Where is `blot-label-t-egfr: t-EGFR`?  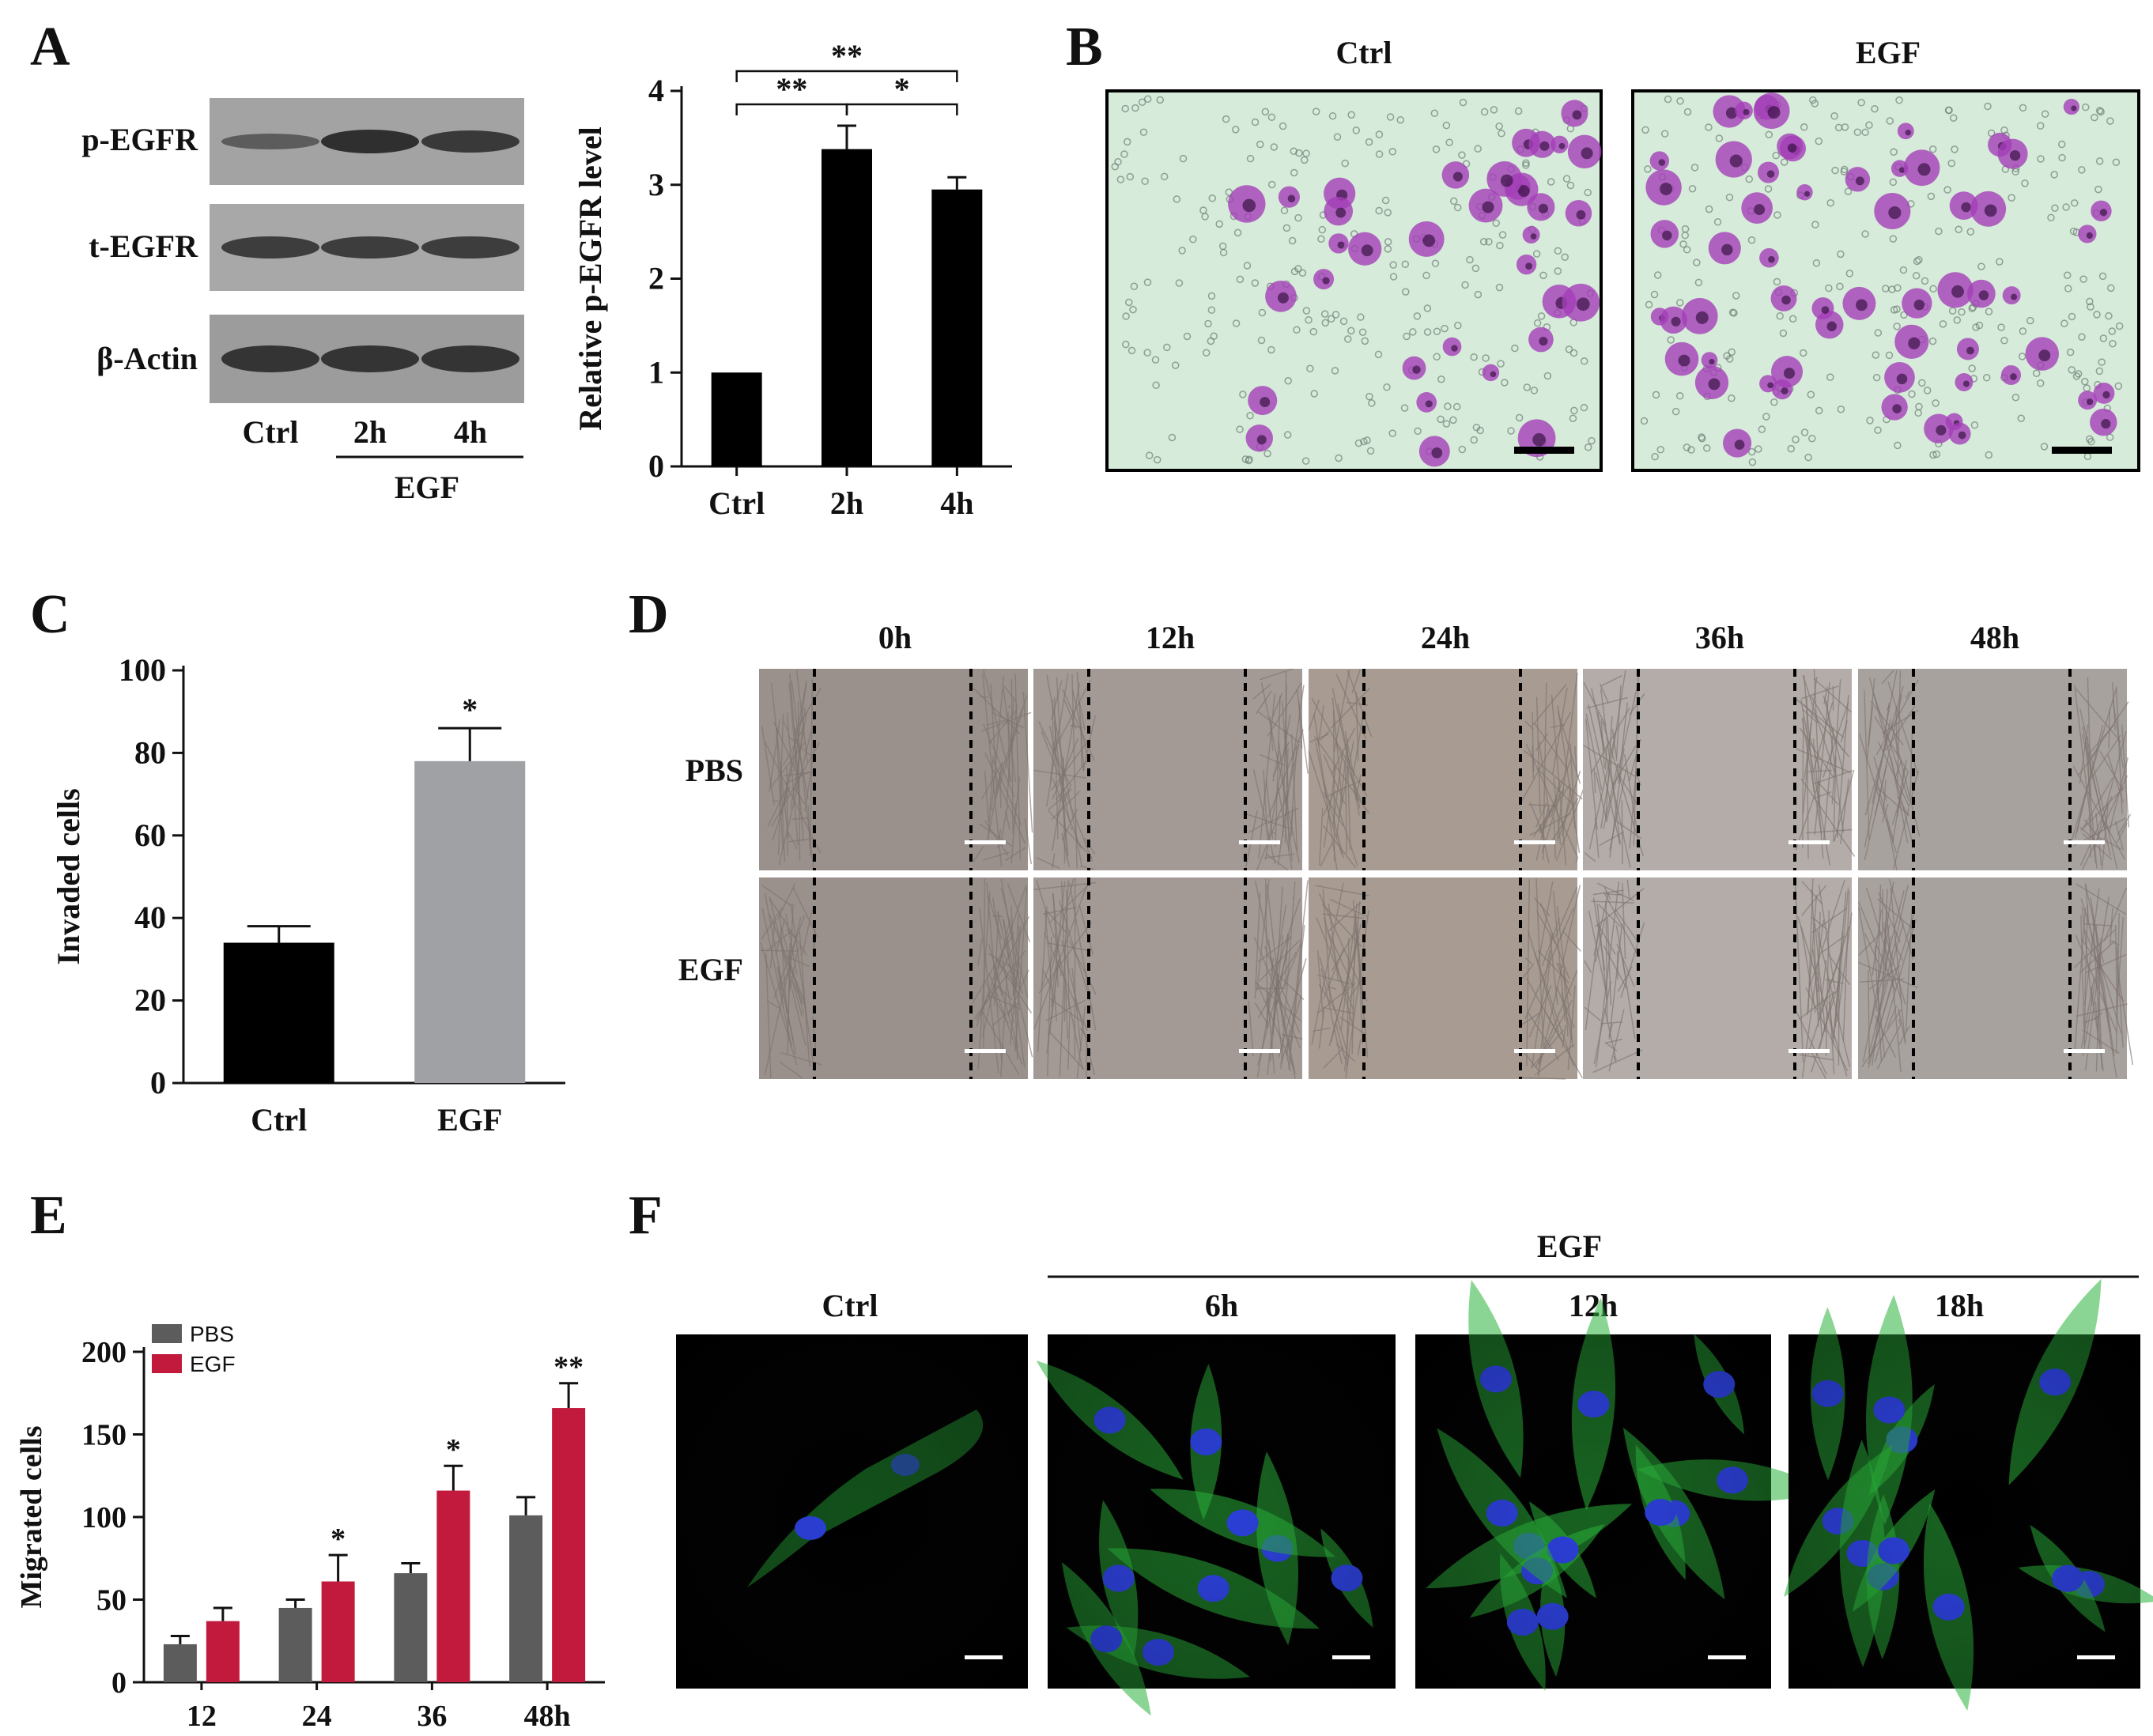
blot-label-t-egfr: t-EGFR is located at coordinates (143, 246).